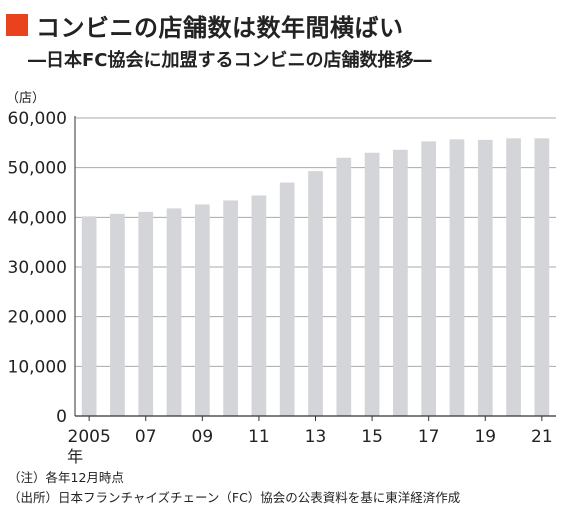 The width and height of the screenshot is (570, 528). What do you see at coordinates (66, 477) in the screenshot?
I see `note-timing: （注）各年12月時点` at bounding box center [66, 477].